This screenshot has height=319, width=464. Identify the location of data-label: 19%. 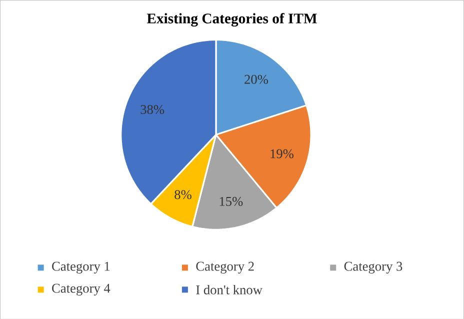
(282, 153).